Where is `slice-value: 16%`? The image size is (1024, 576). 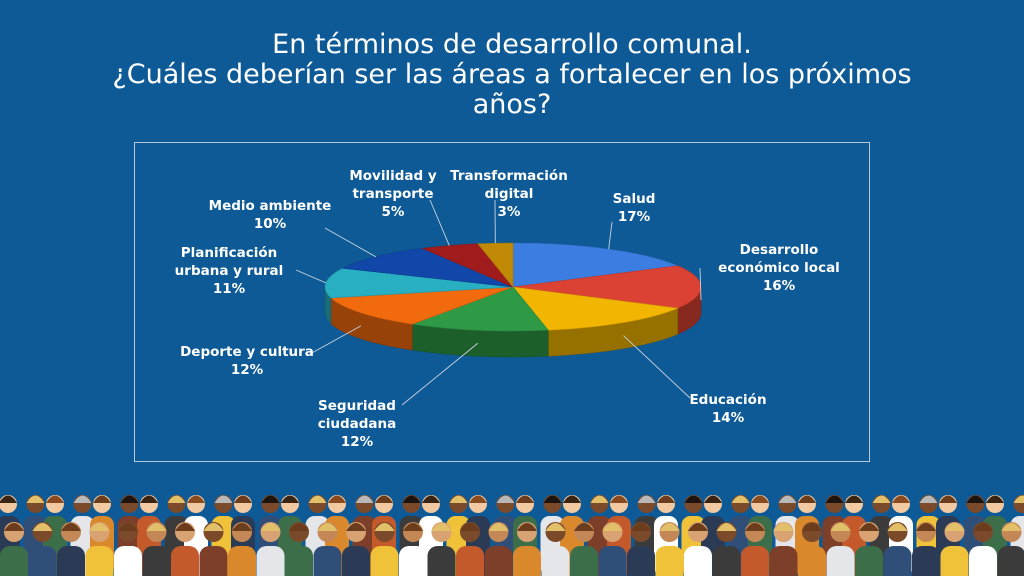
slice-value: 16% is located at coordinates (779, 286).